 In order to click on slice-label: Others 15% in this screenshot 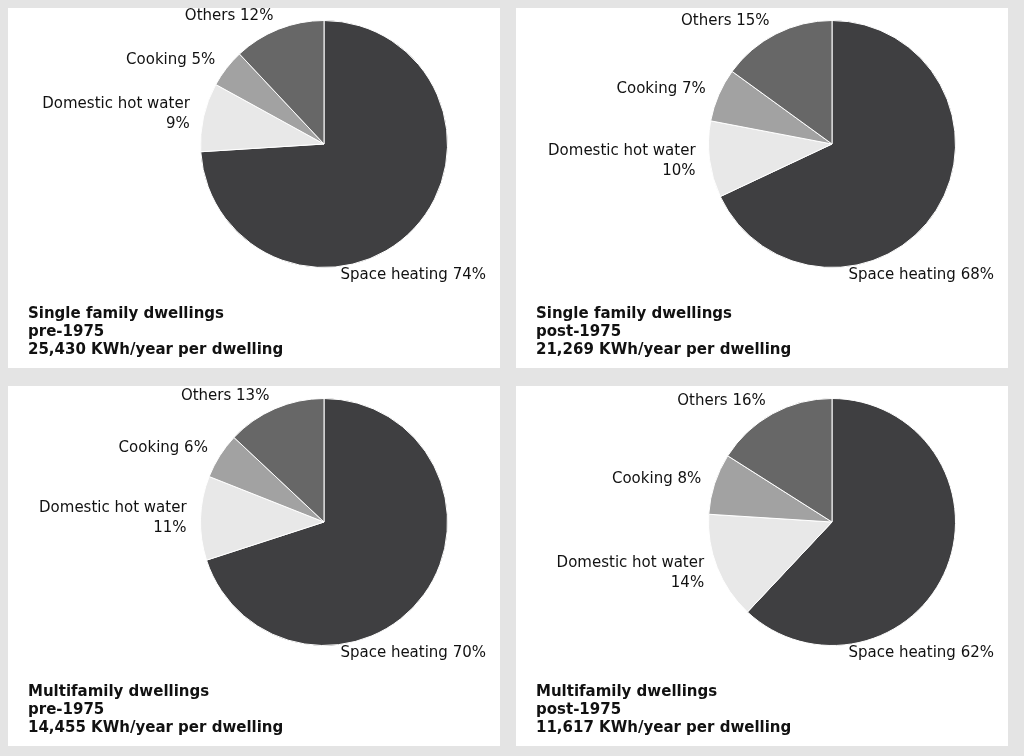, I will do `click(725, 20)`.